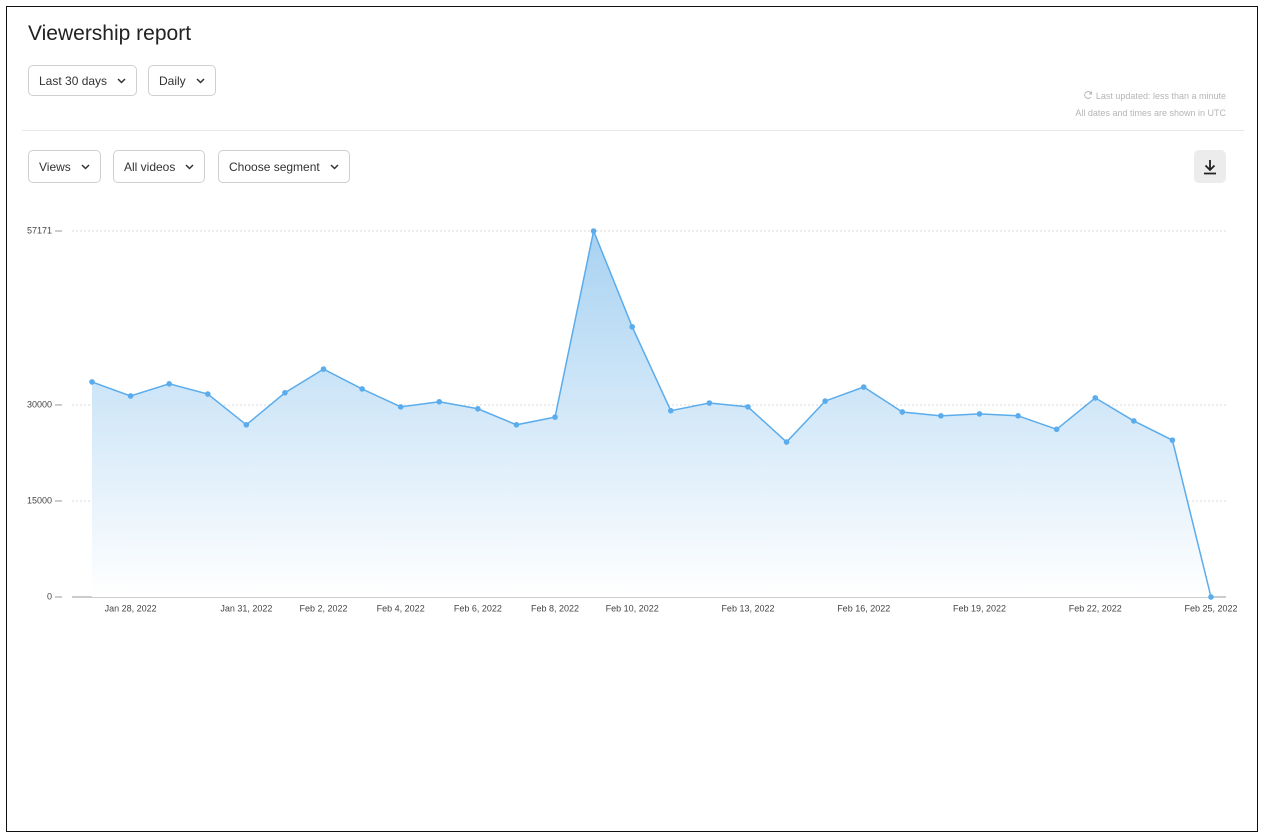  I want to click on download-icon, so click(1210, 166).